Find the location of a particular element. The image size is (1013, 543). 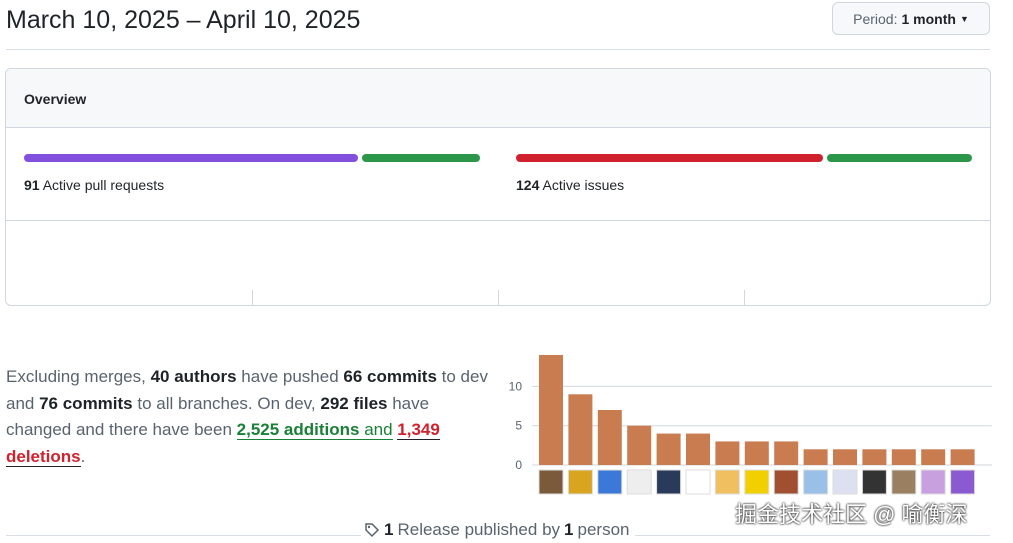

y-tick-label: 0 is located at coordinates (518, 465).